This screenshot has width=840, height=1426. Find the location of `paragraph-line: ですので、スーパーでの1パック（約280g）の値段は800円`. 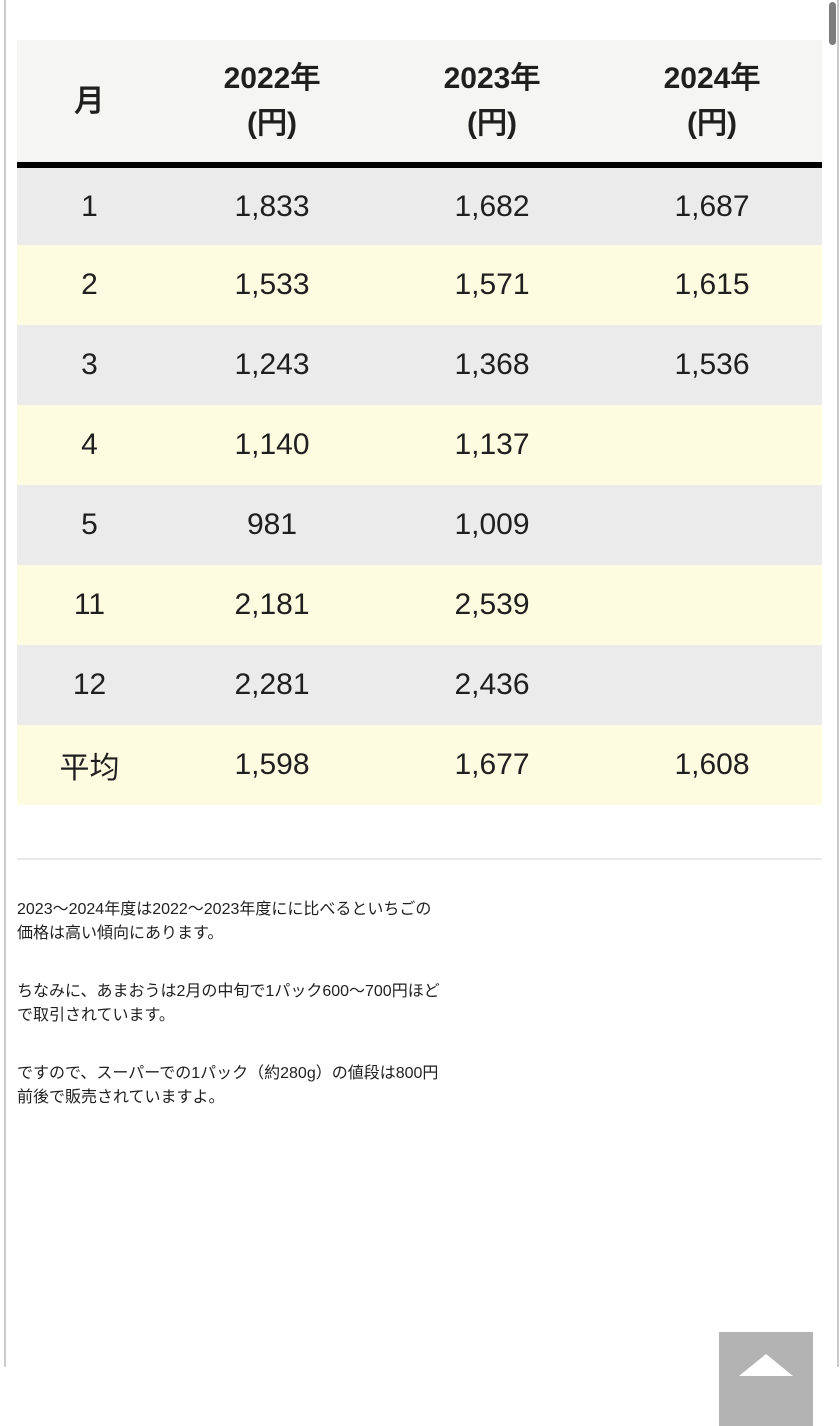

paragraph-line: ですので、スーパーでの1パック（約280g）の値段は800円 is located at coordinates (228, 1073).